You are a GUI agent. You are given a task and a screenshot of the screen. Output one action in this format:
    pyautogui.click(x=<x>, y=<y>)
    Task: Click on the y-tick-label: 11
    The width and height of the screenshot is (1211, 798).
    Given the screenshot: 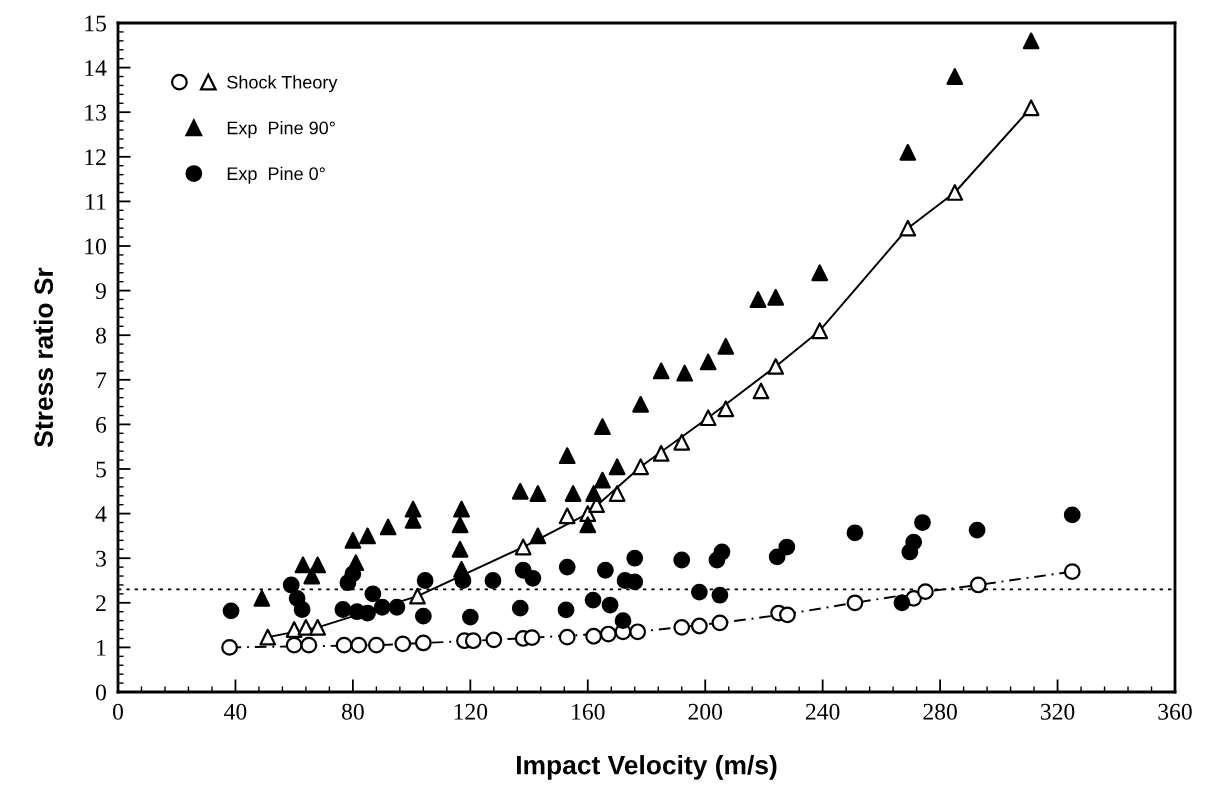 What is the action you would take?
    pyautogui.click(x=96, y=202)
    